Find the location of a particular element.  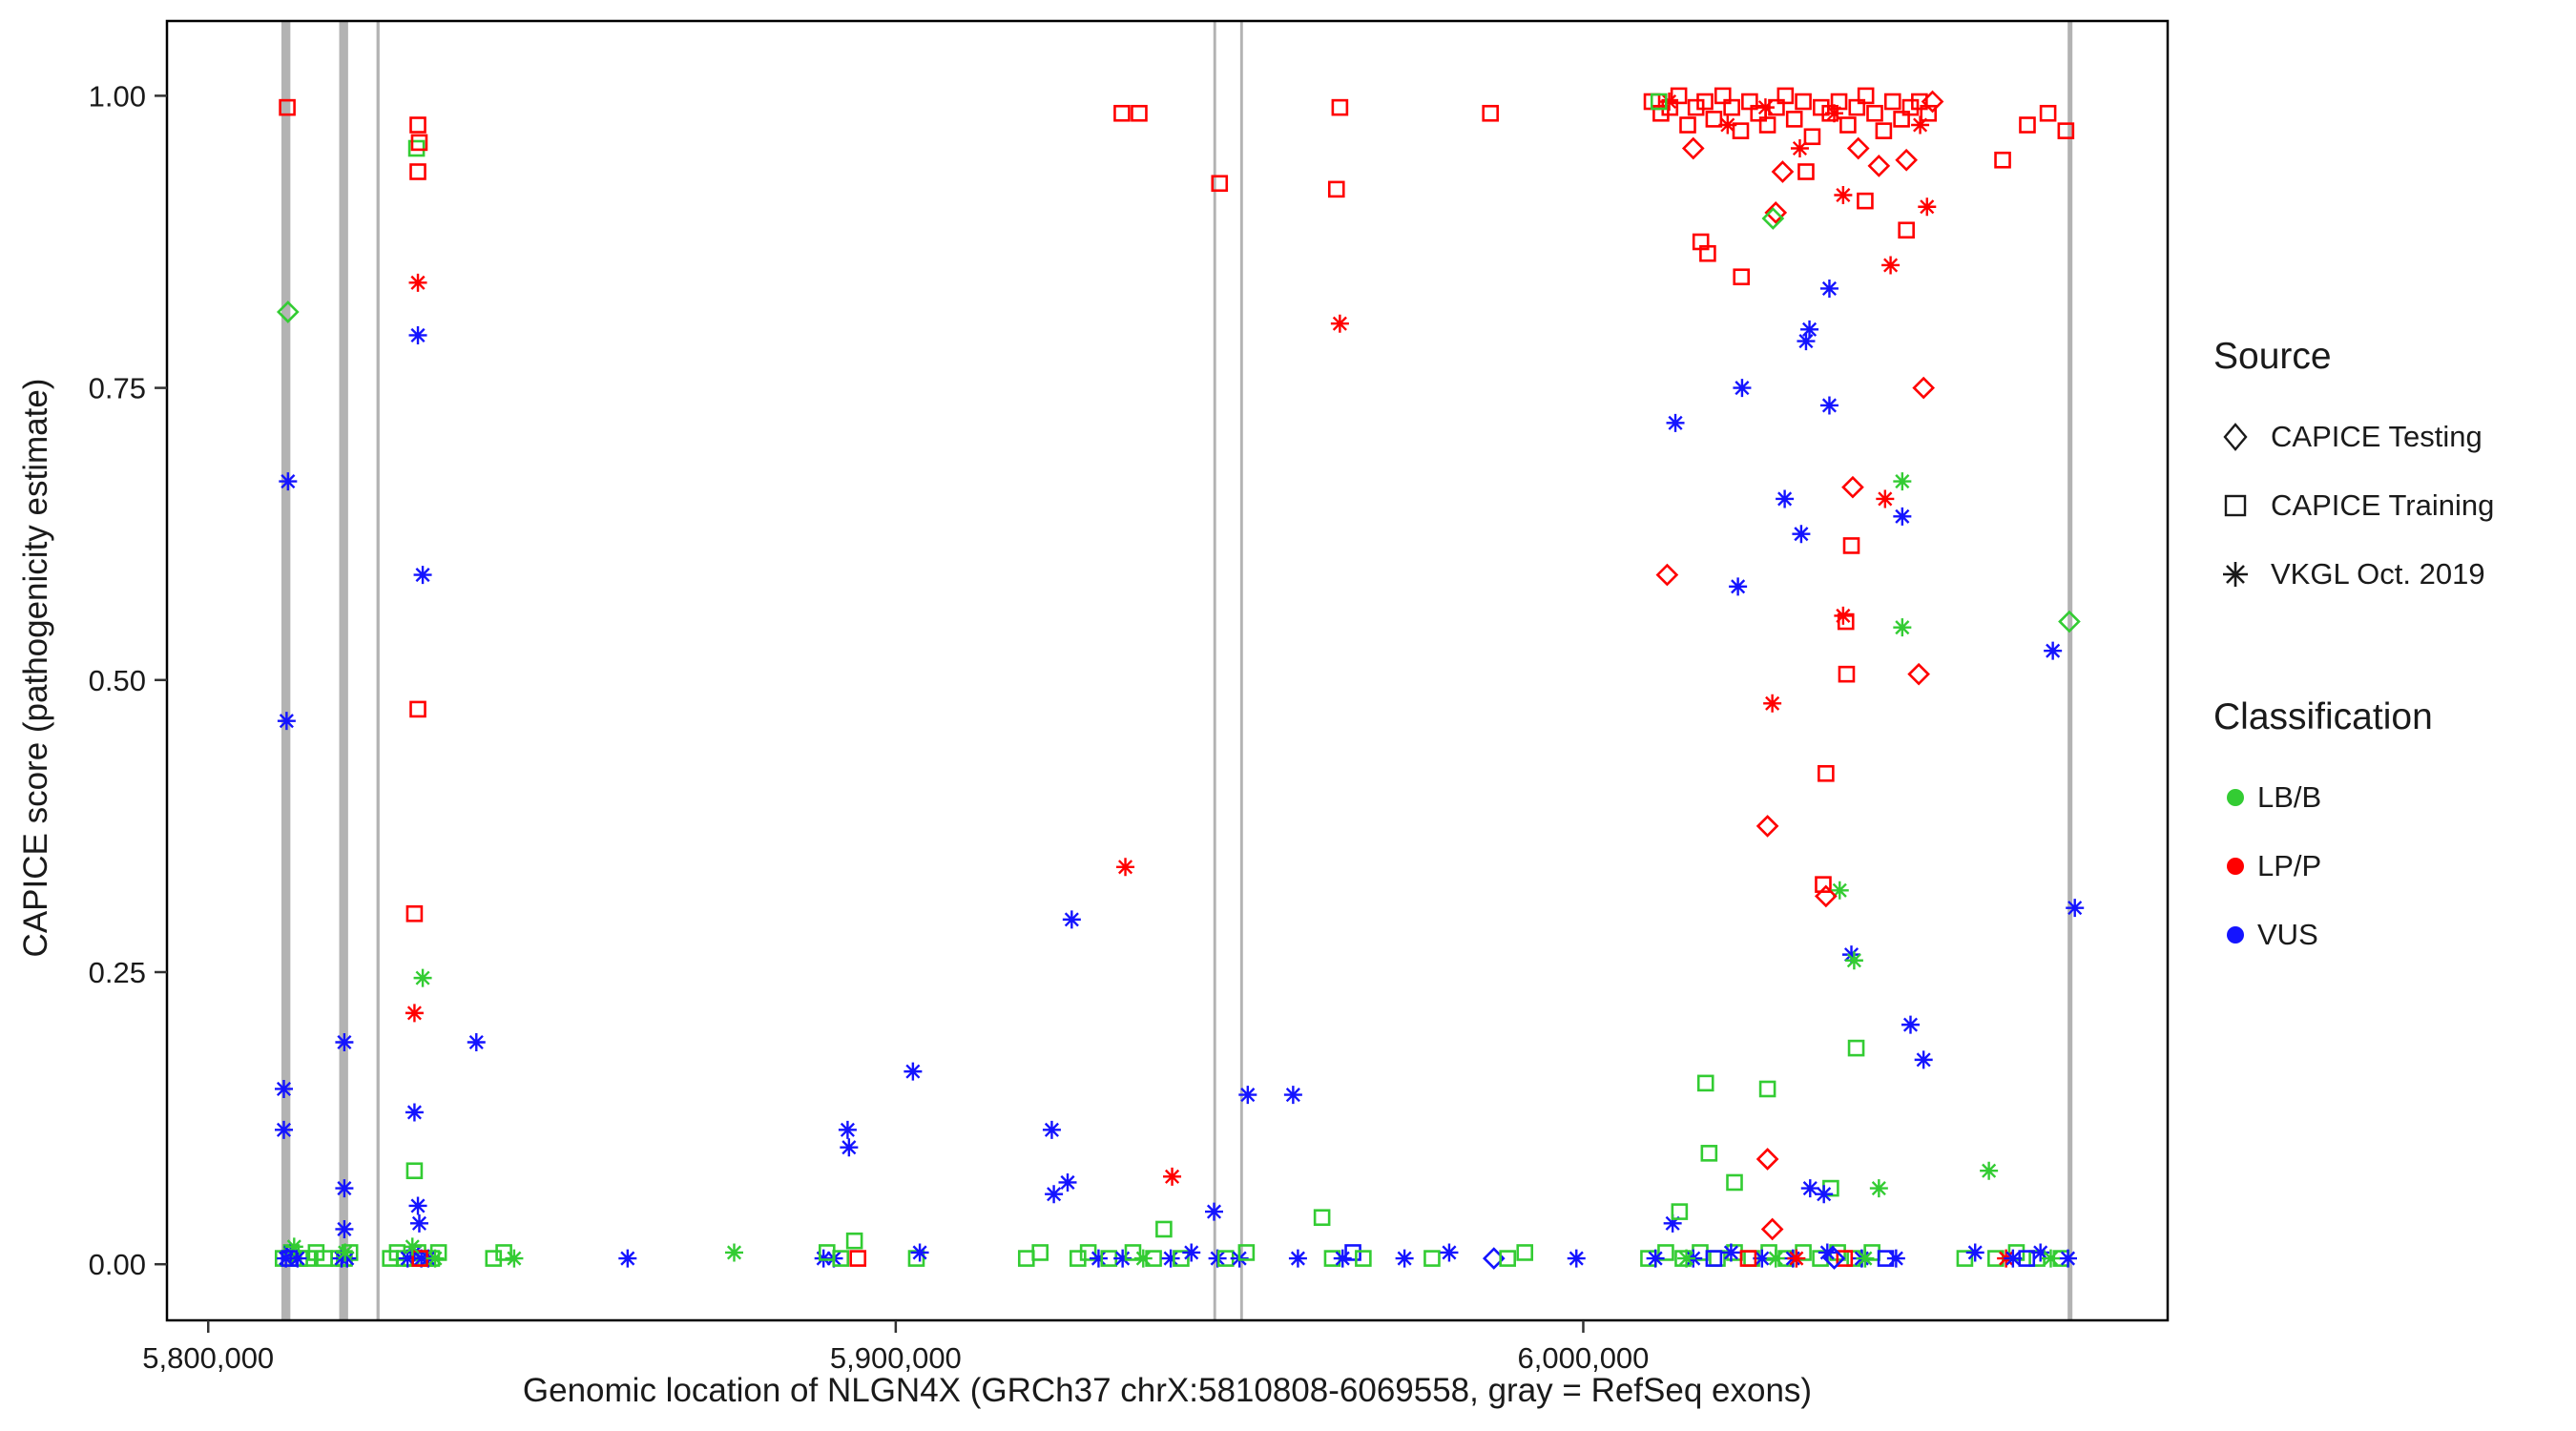

circle-icon is located at coordinates (2235, 866).